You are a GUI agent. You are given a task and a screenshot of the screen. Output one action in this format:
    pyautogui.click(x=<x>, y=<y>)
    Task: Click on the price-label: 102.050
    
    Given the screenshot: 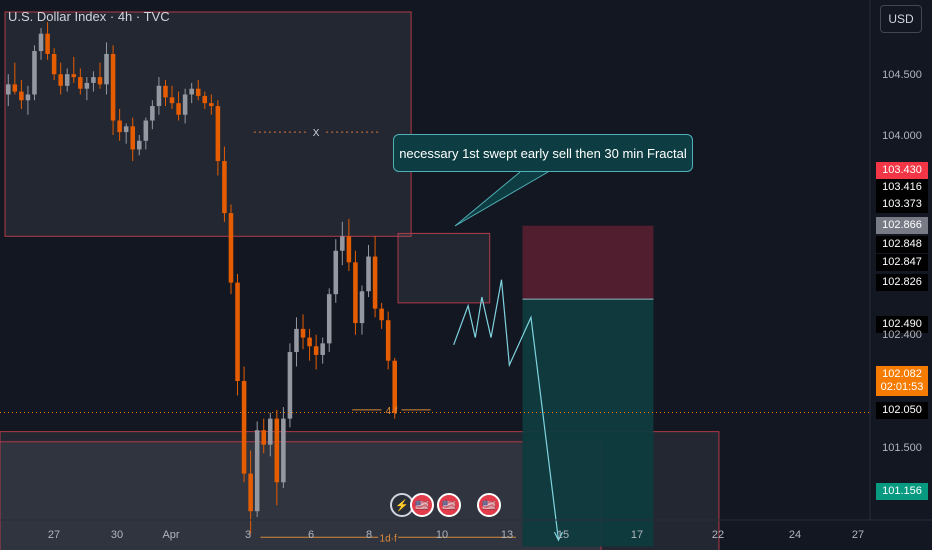 What is the action you would take?
    pyautogui.click(x=902, y=410)
    